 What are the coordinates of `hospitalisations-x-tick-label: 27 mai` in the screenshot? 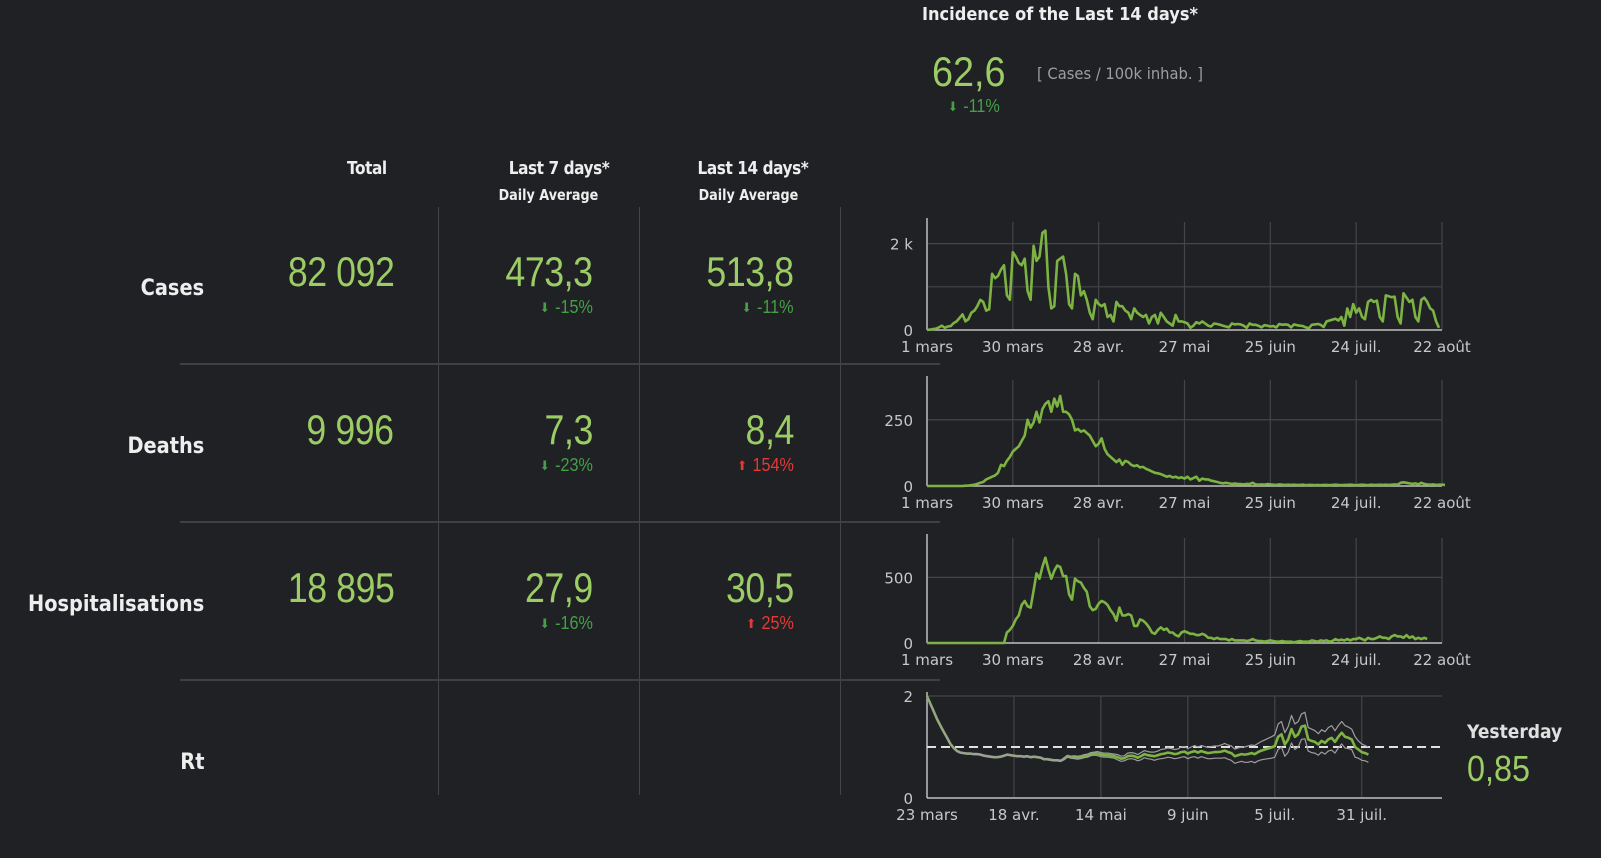 It's located at (1185, 660).